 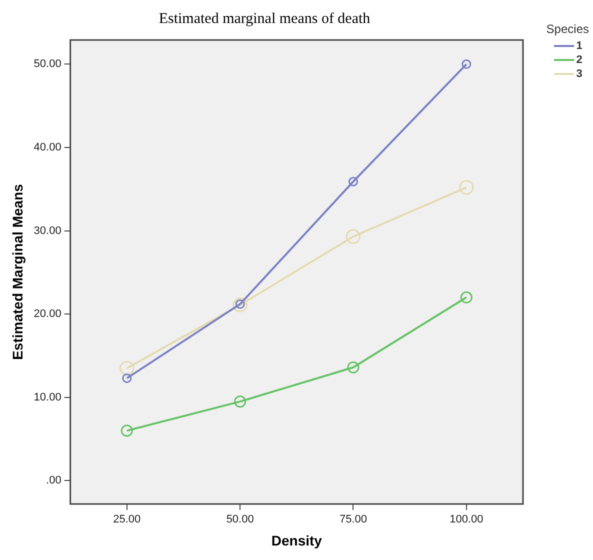 What do you see at coordinates (48, 147) in the screenshot?
I see `y-tick-label: 40.00` at bounding box center [48, 147].